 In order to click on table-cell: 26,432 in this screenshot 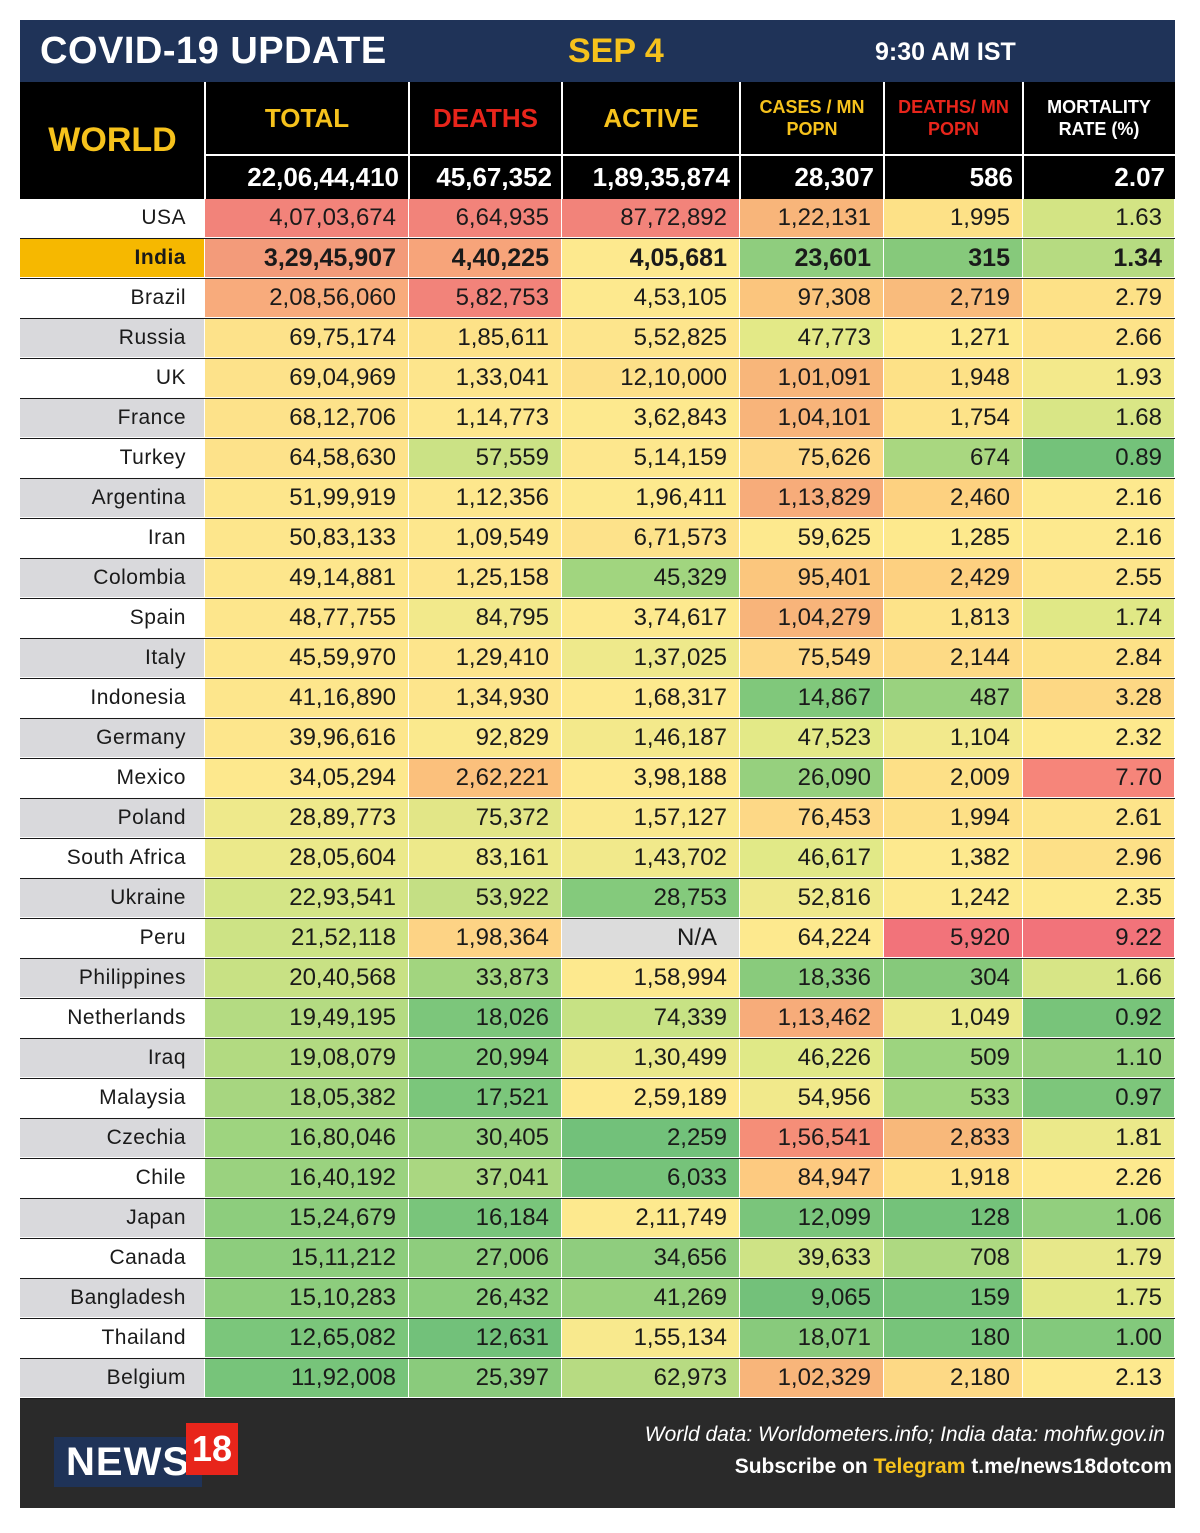, I will do `click(485, 1298)`.